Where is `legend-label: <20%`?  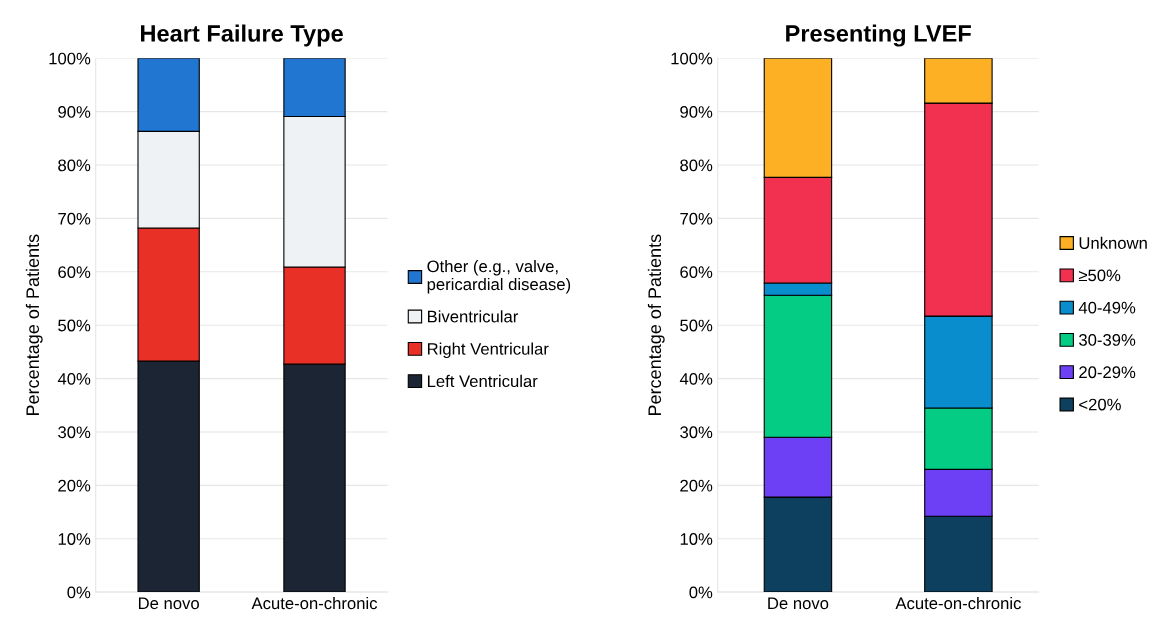 legend-label: <20% is located at coordinates (1100, 404).